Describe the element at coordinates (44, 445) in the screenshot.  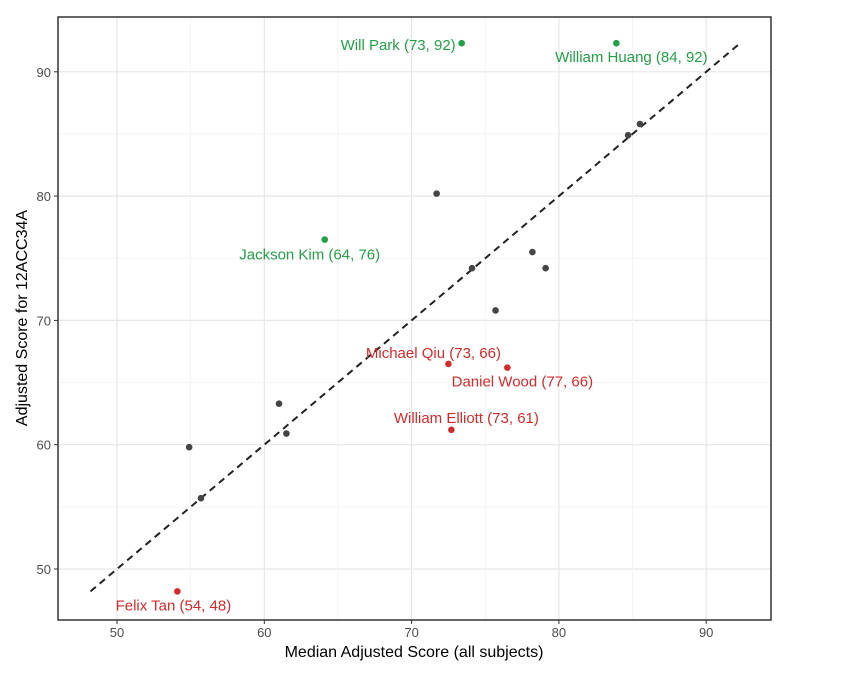
I see `y-tick-label: 60` at that location.